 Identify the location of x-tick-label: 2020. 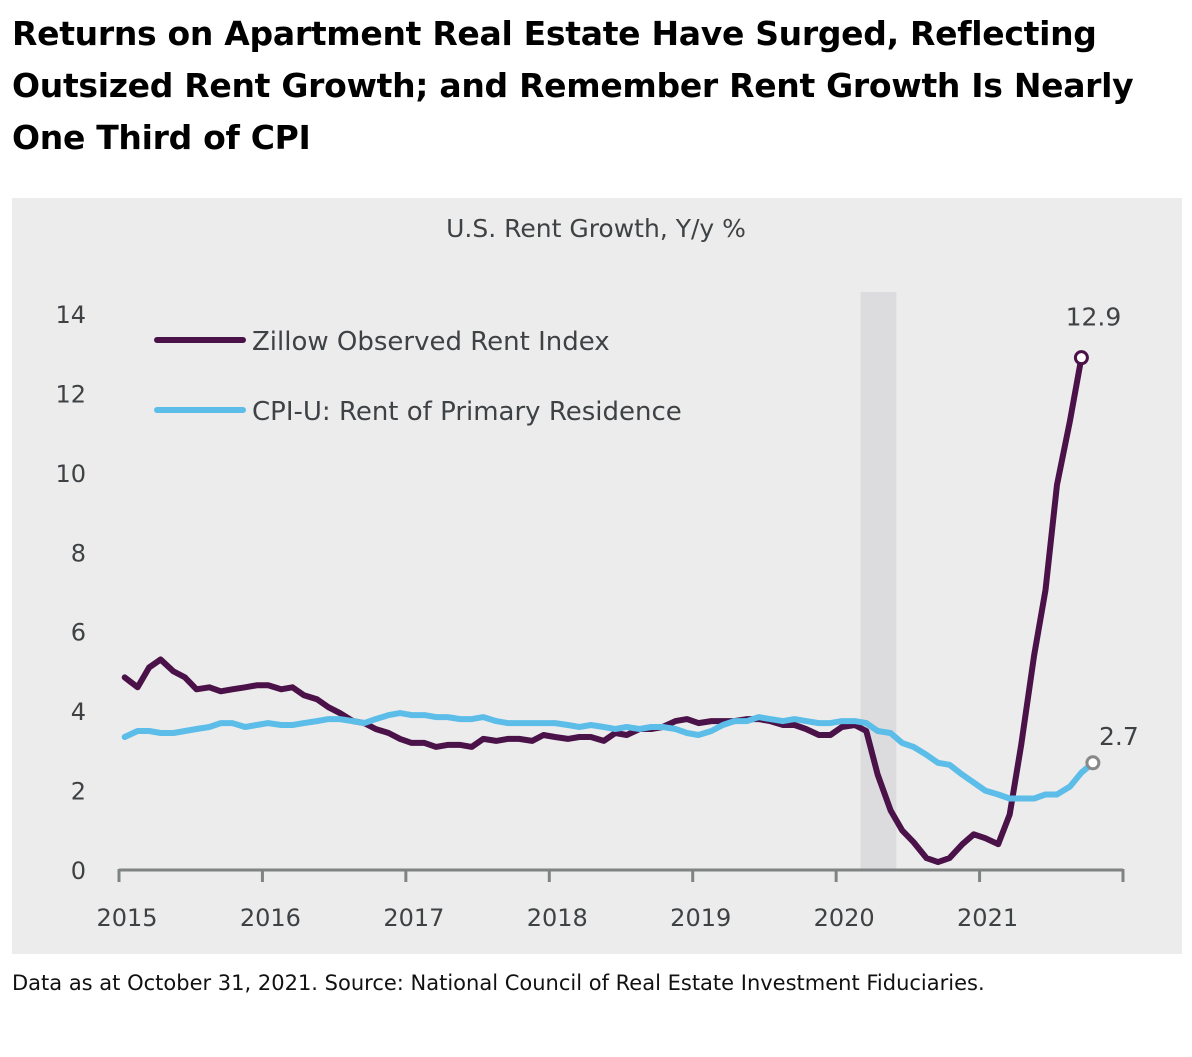
(844, 918).